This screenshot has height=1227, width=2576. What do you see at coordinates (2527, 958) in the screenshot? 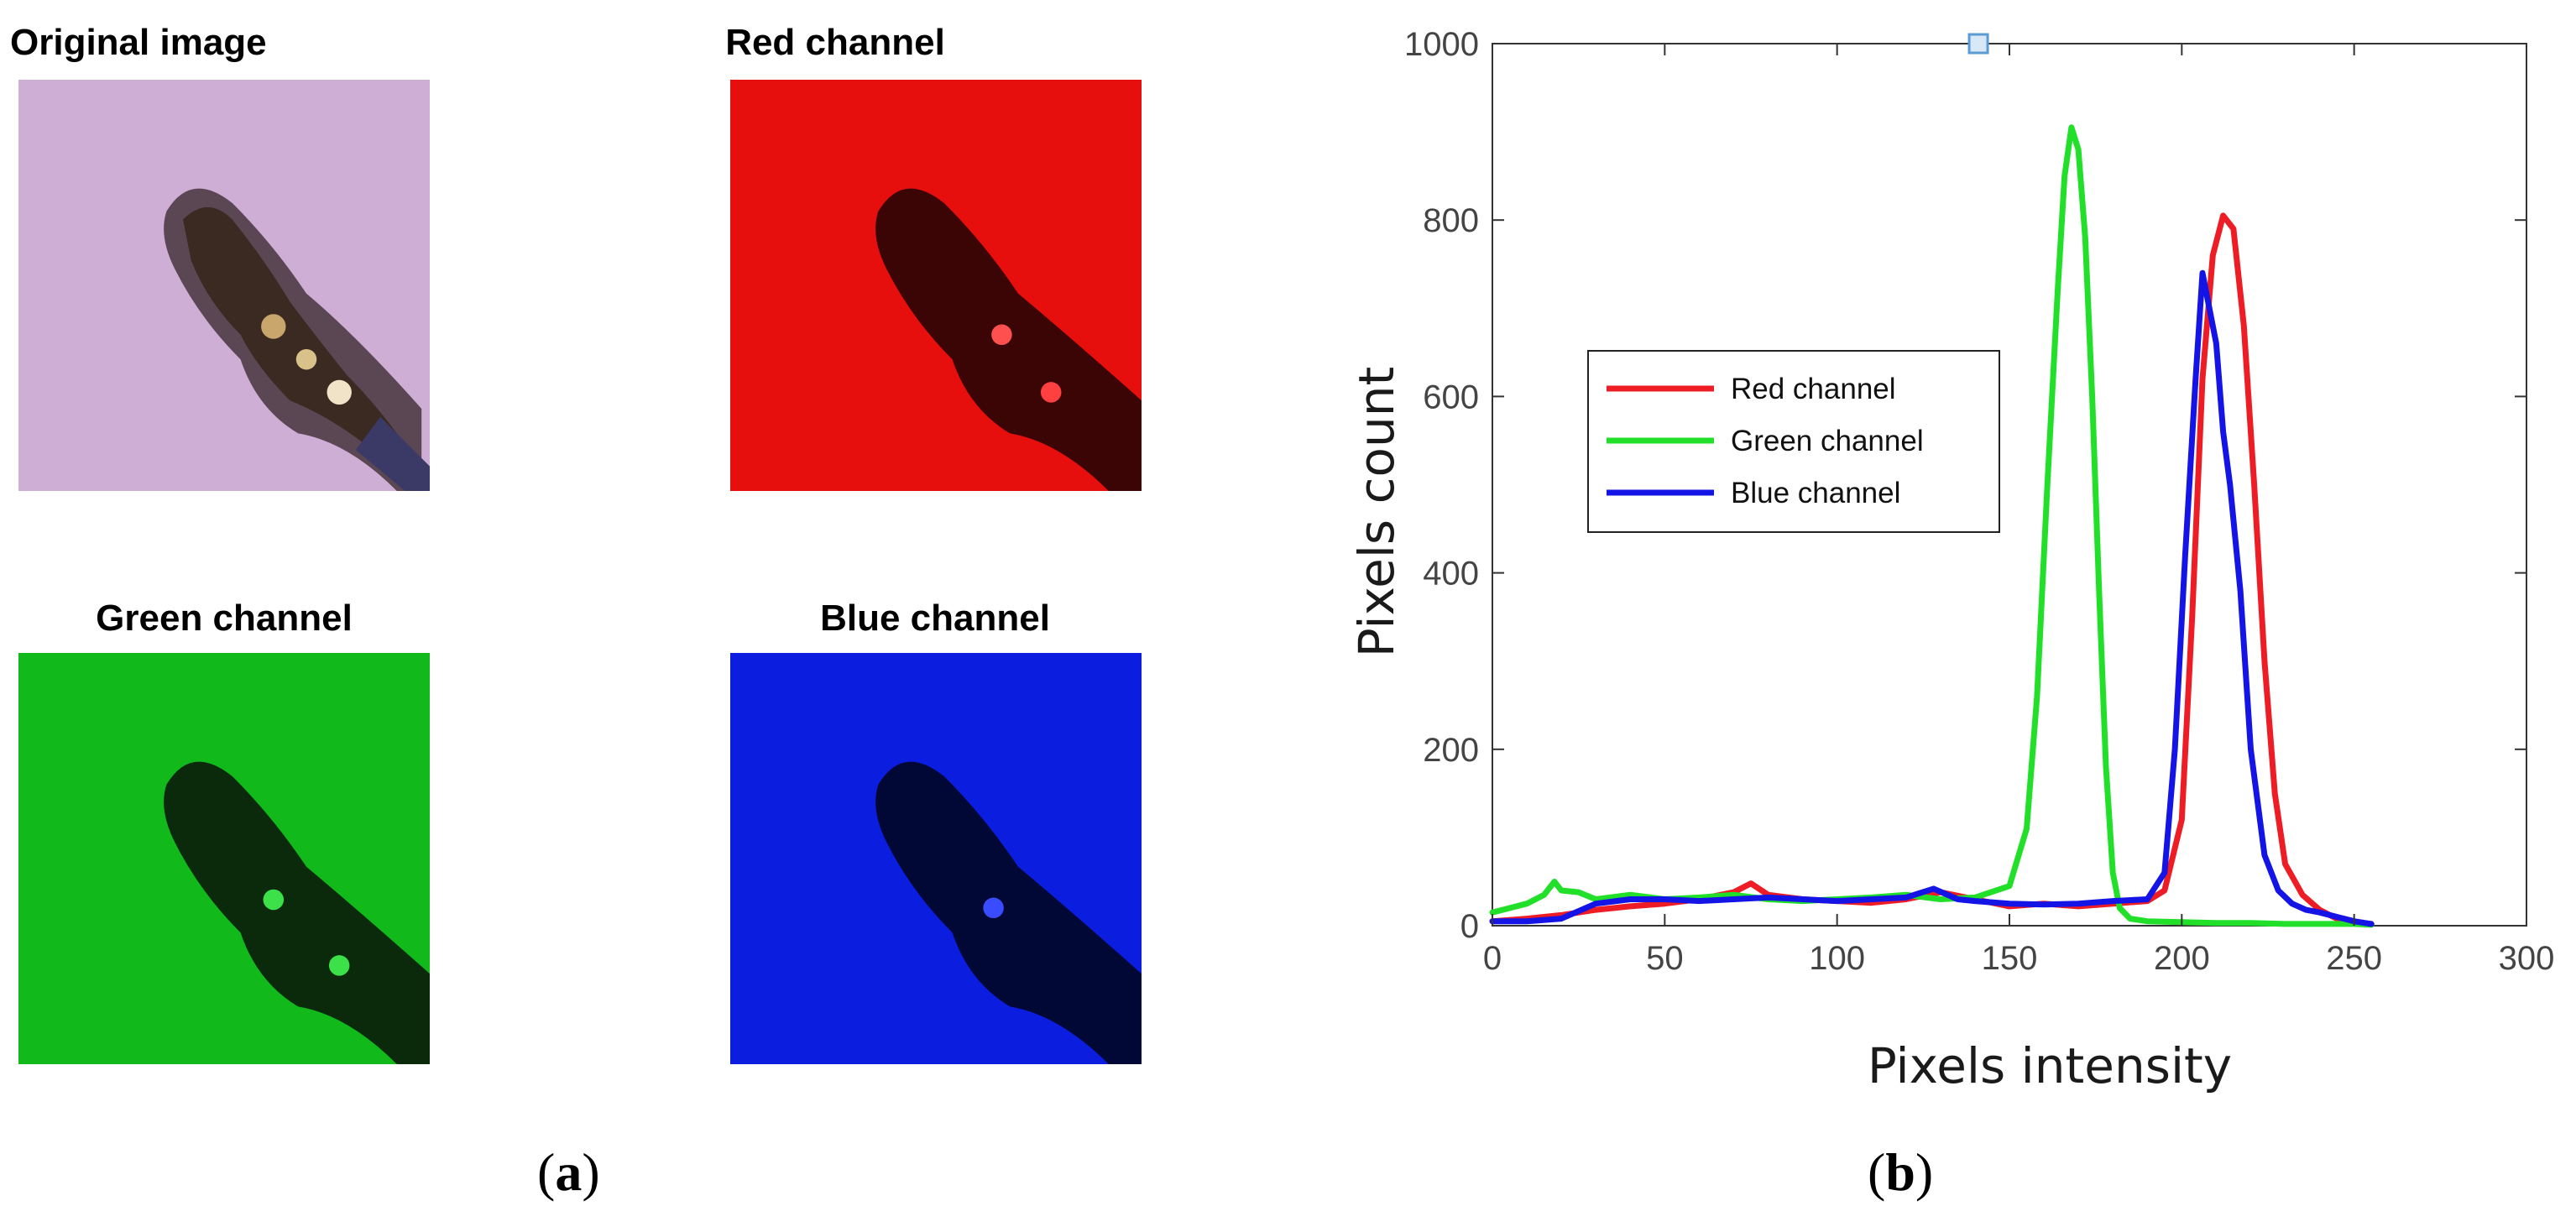
I see `x-tick-label: 300` at bounding box center [2527, 958].